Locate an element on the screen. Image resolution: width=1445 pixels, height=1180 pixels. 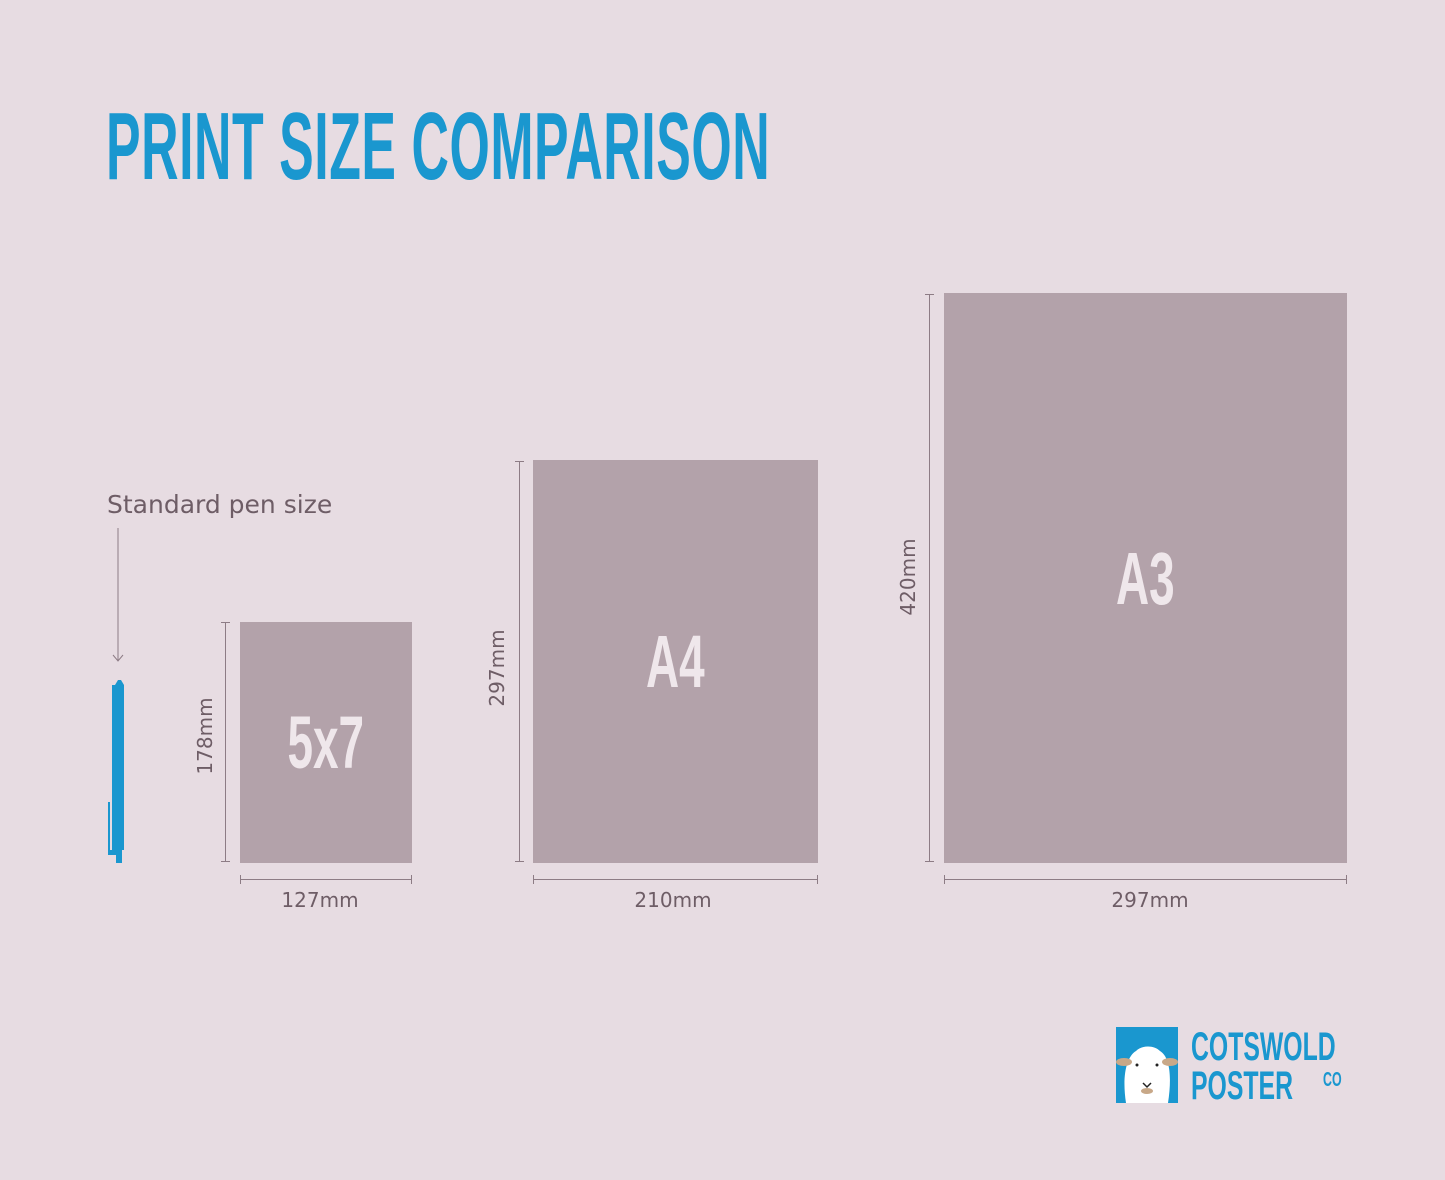
sheet-5x7: 5x7 is located at coordinates (326, 742).